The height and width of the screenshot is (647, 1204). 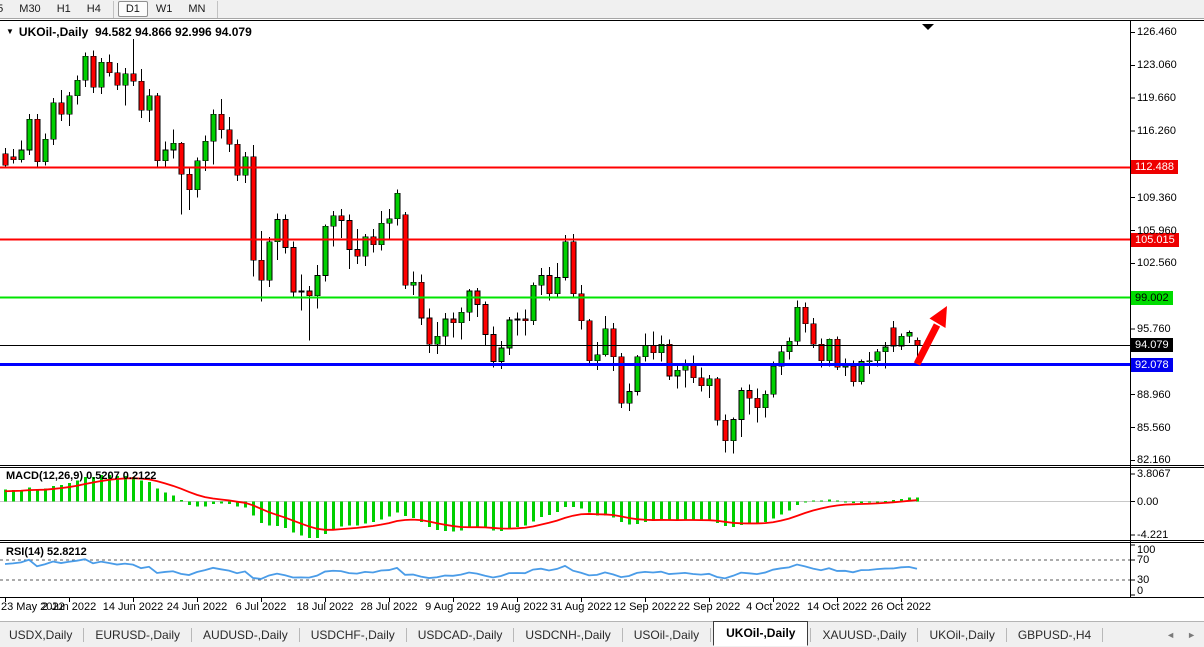 What do you see at coordinates (461, 569) in the screenshot?
I see `rsi-line` at bounding box center [461, 569].